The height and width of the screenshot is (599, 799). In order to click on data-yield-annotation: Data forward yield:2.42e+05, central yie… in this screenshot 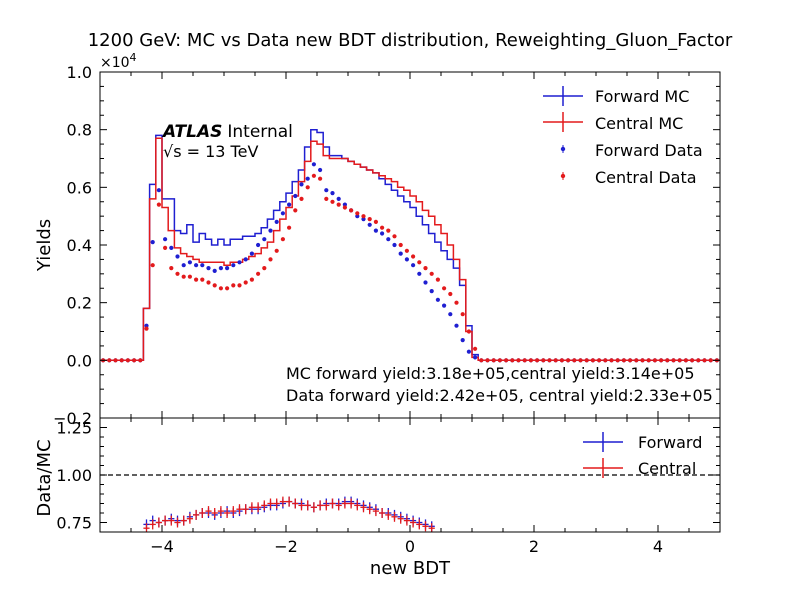, I will do `click(499, 395)`.